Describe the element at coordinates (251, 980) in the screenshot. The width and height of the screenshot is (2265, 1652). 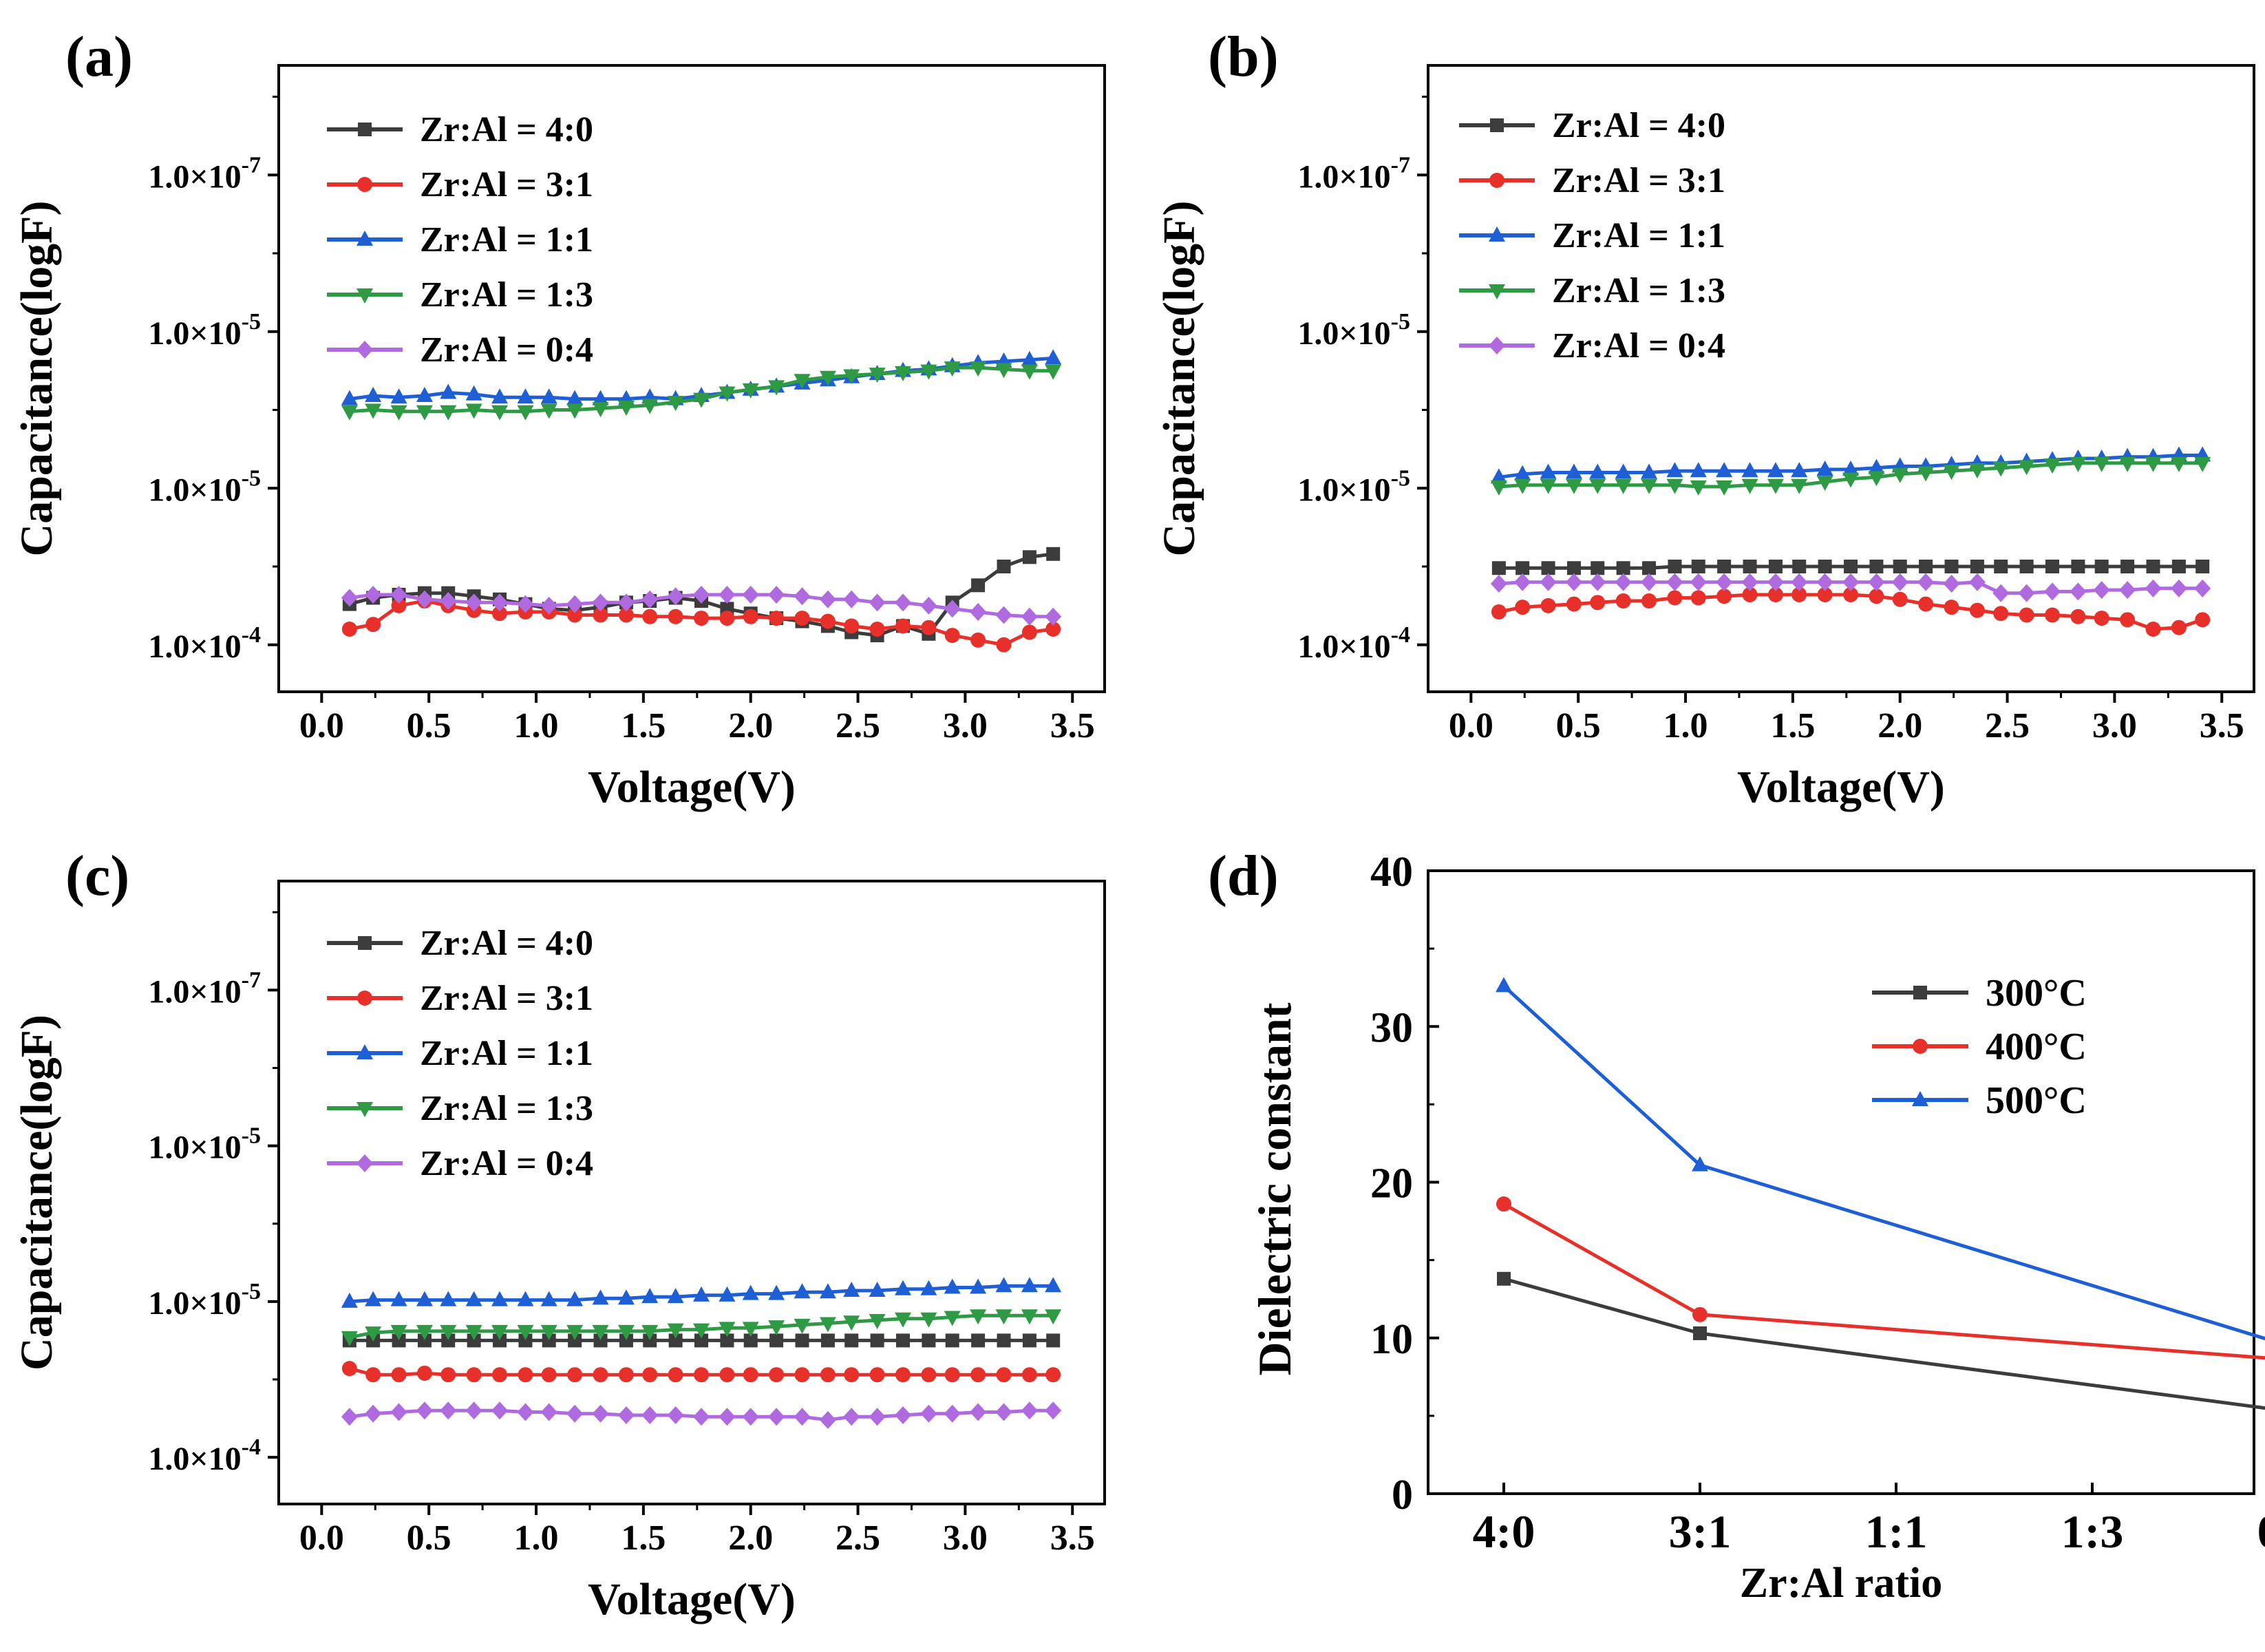
I see `y-tick-exponent: -7` at that location.